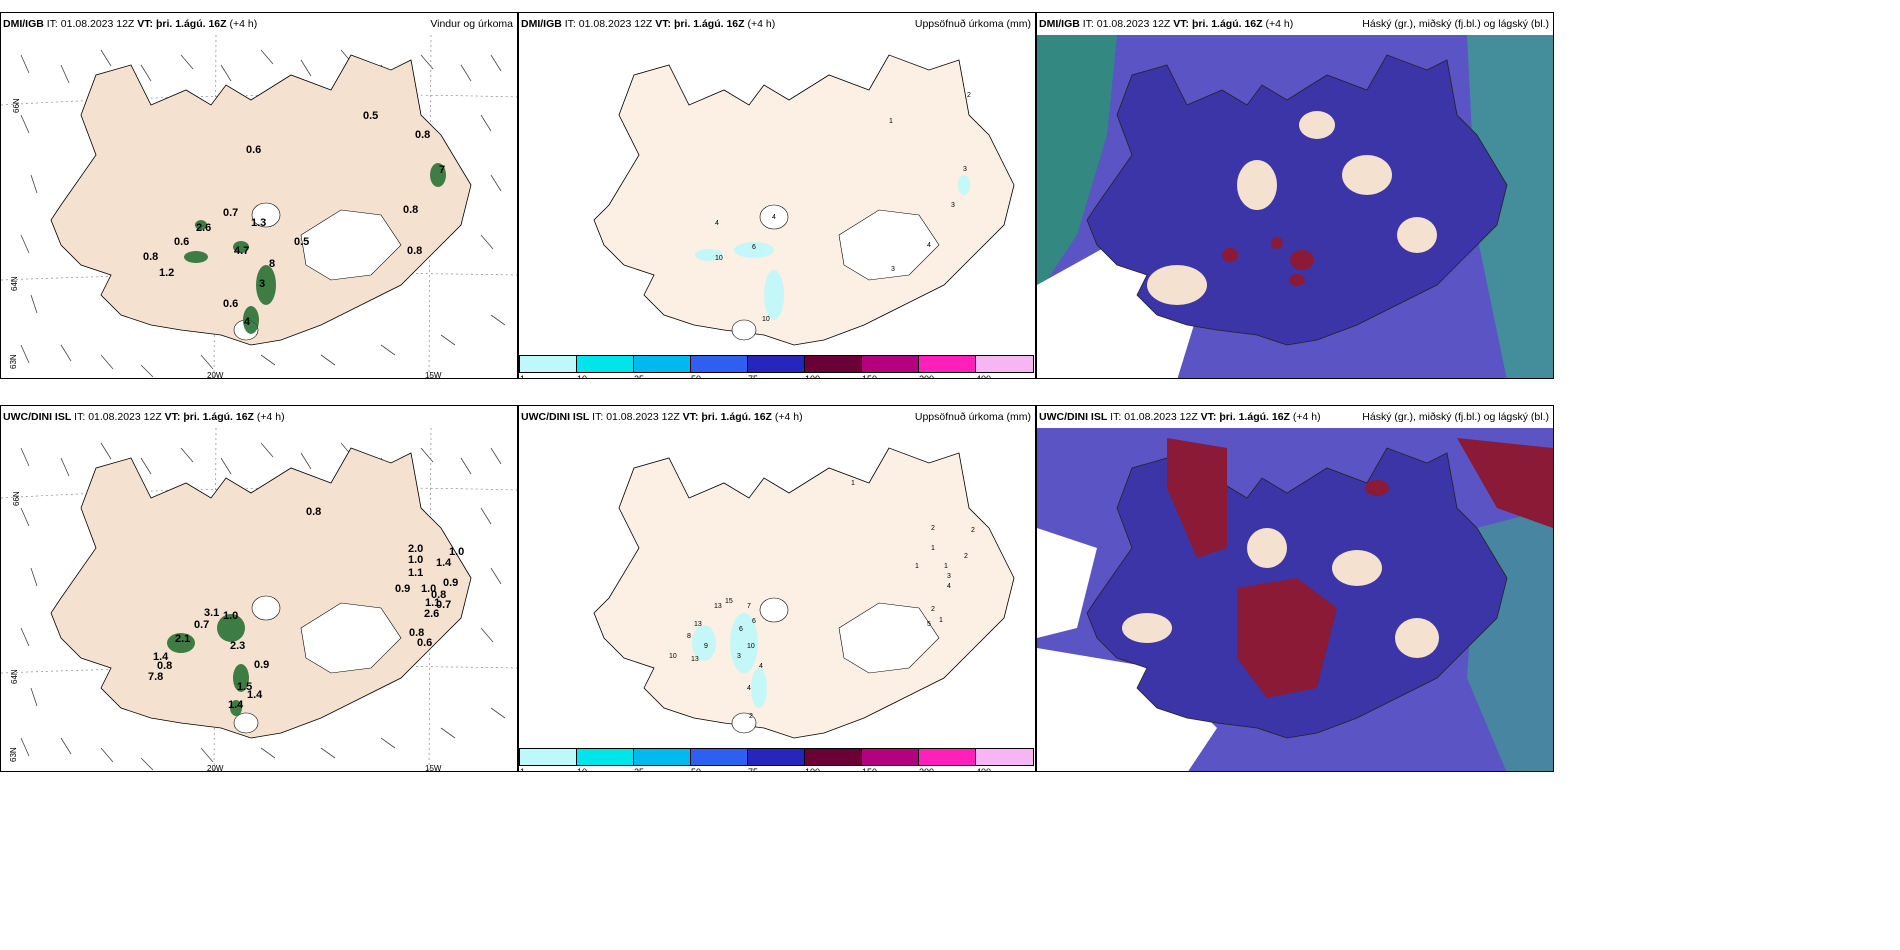  What do you see at coordinates (749, 606) in the screenshot?
I see `accum-label: 7` at bounding box center [749, 606].